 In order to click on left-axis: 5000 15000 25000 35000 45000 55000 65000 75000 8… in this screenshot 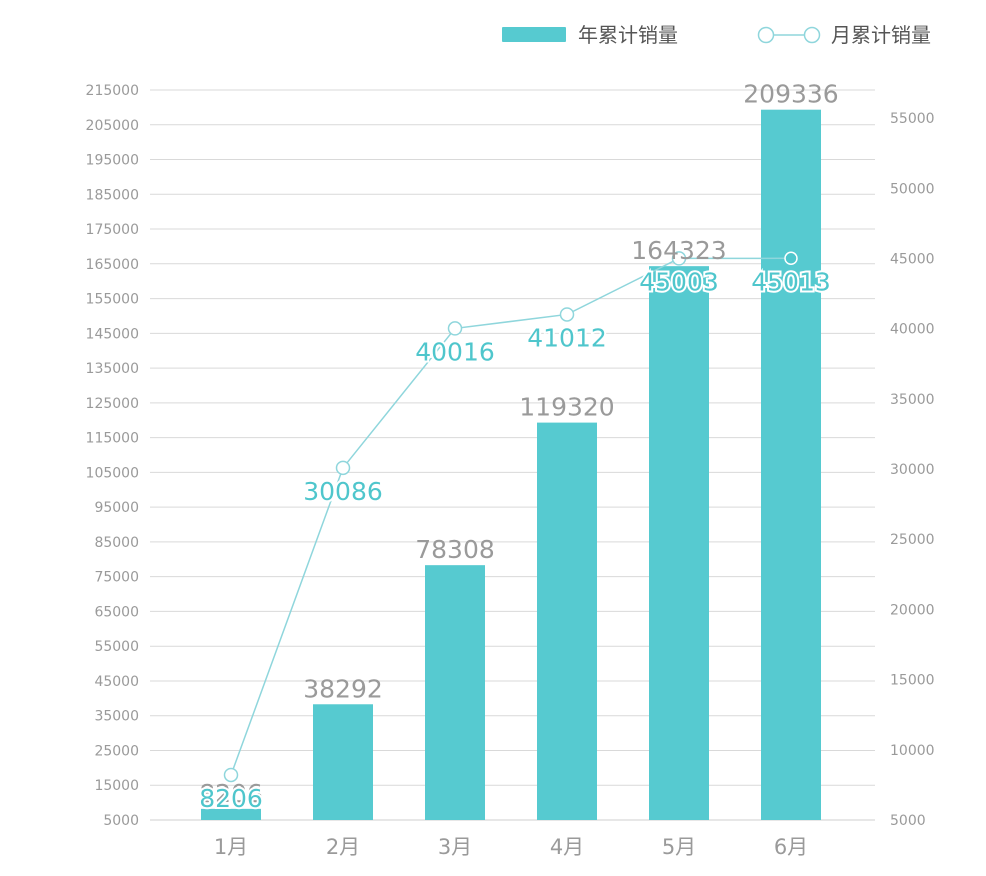, I will do `click(112, 456)`.